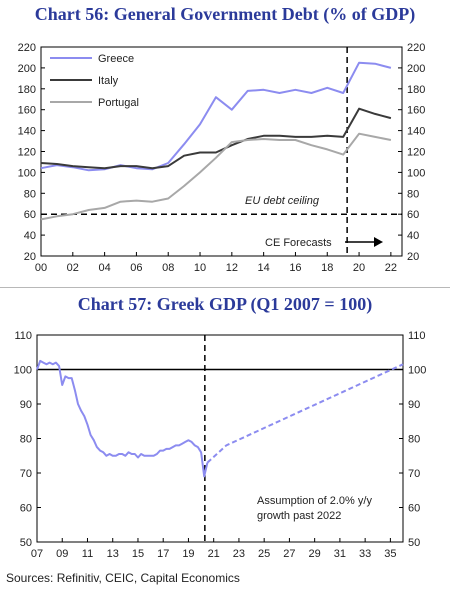 The image size is (450, 592). What do you see at coordinates (26, 405) in the screenshot?
I see `y-tick-label-left: 90` at bounding box center [26, 405].